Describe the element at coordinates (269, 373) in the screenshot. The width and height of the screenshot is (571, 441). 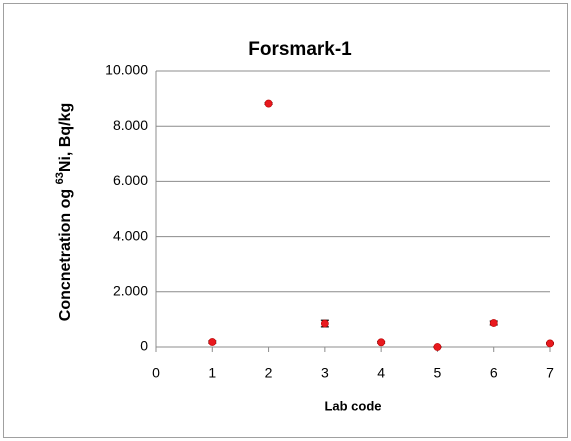
I see `x-tick-label: 2` at that location.